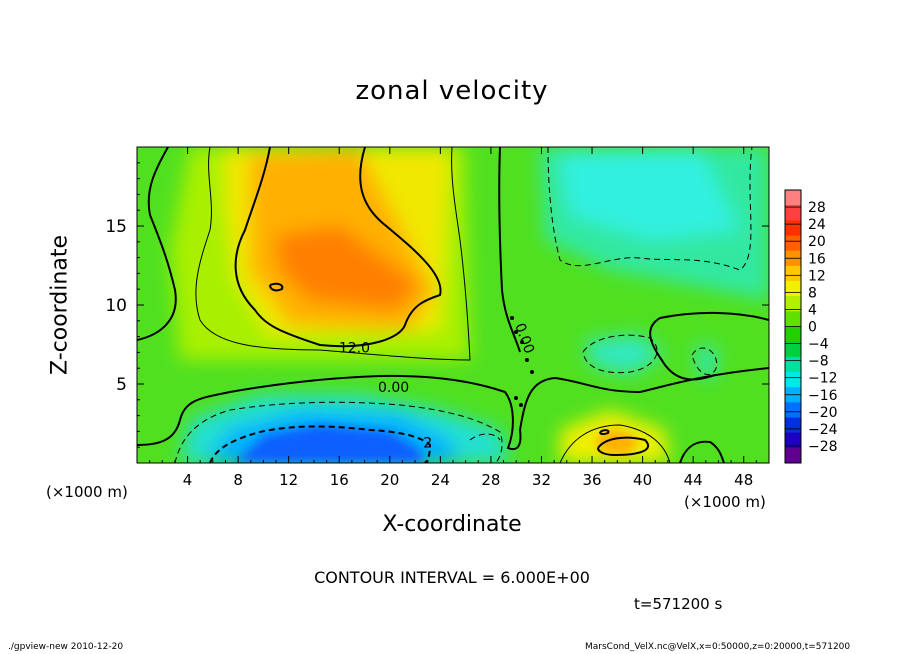 This screenshot has width=904, height=654. What do you see at coordinates (440, 480) in the screenshot?
I see `x-tick-label: 24` at bounding box center [440, 480].